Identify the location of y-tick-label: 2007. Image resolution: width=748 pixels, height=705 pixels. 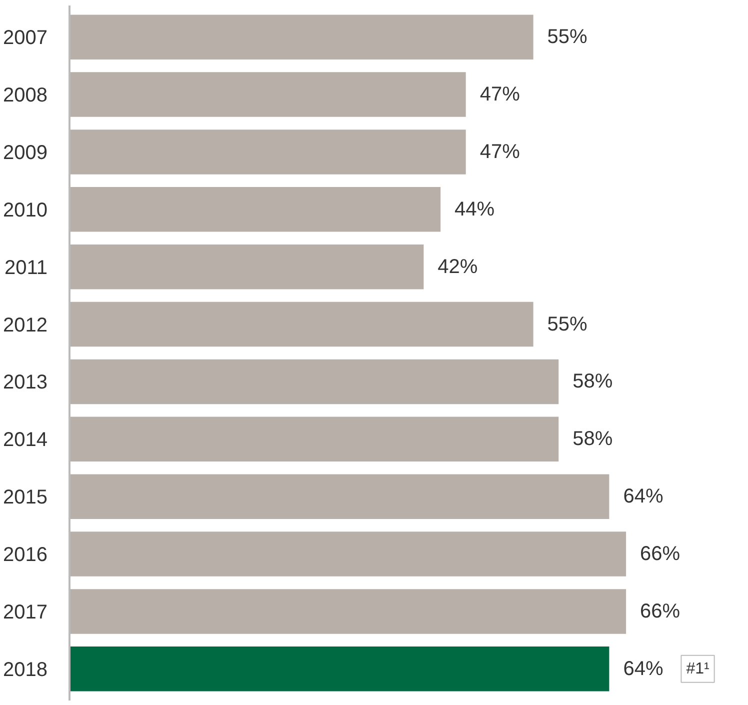
(25, 38).